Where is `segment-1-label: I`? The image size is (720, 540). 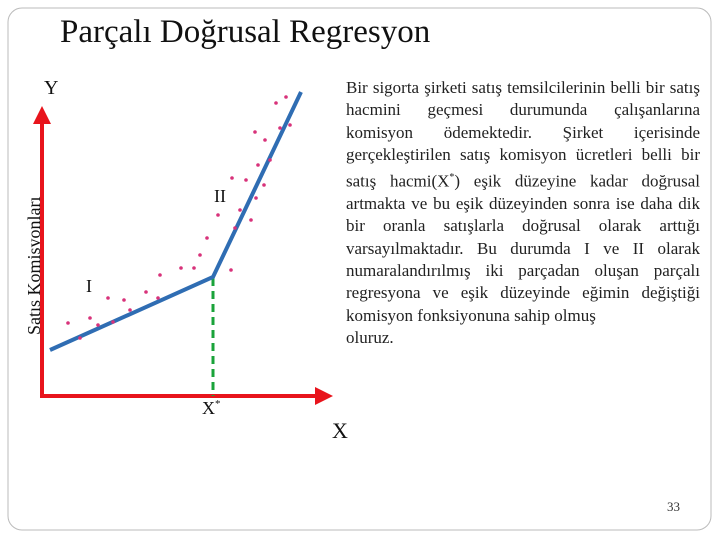
segment-1-label: I is located at coordinates (89, 286).